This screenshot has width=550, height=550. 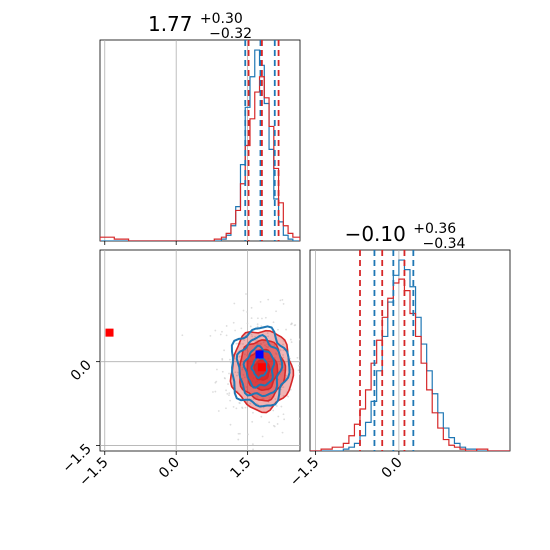 I want to click on contour-xtick-label-1: 0.0, so click(x=169, y=468).